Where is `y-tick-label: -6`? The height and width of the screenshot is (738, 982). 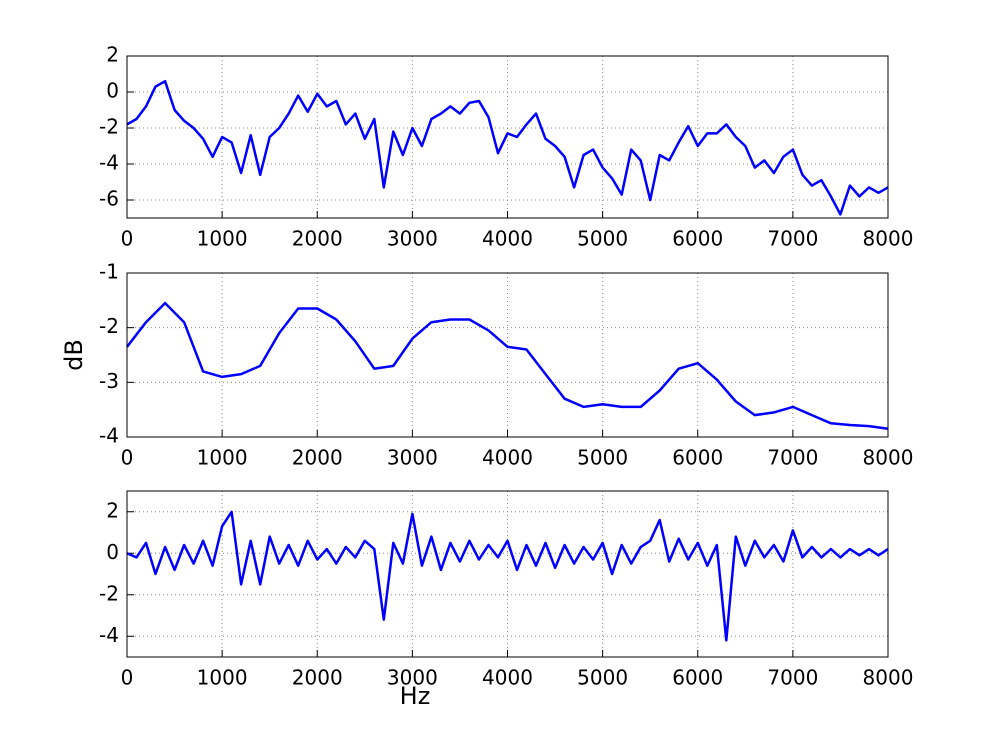 y-tick-label: -6 is located at coordinates (109, 199).